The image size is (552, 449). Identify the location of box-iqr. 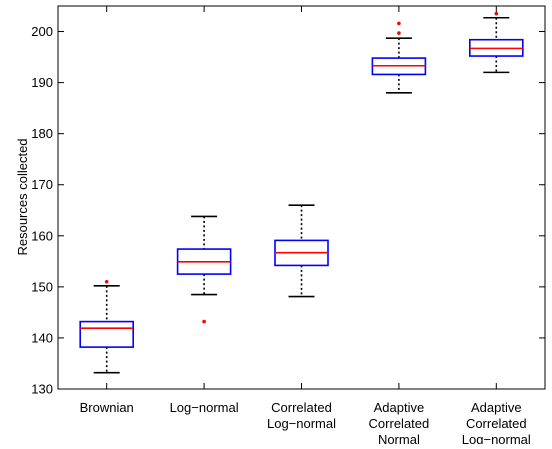
(106, 334).